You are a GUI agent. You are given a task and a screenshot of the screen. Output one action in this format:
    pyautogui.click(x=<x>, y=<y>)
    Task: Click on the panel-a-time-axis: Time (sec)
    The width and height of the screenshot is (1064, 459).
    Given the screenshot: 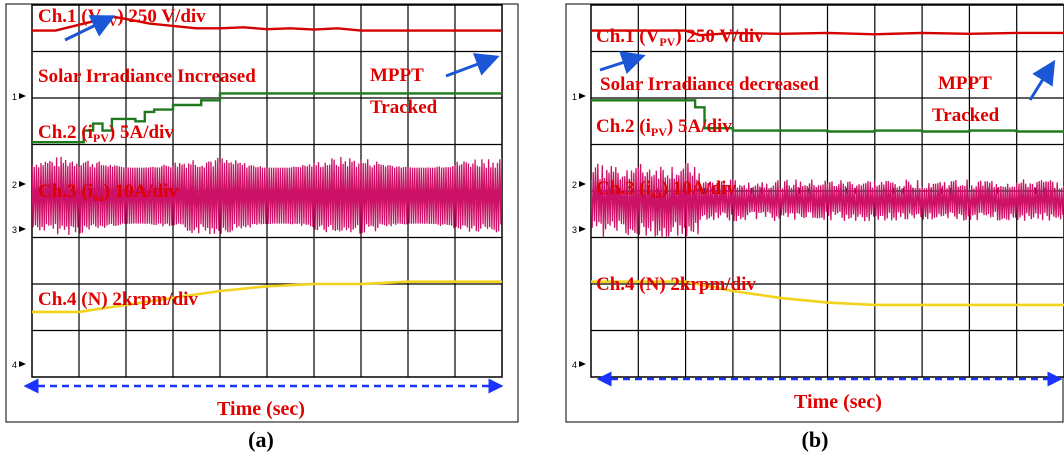 What is the action you would take?
    pyautogui.click(x=263, y=403)
    